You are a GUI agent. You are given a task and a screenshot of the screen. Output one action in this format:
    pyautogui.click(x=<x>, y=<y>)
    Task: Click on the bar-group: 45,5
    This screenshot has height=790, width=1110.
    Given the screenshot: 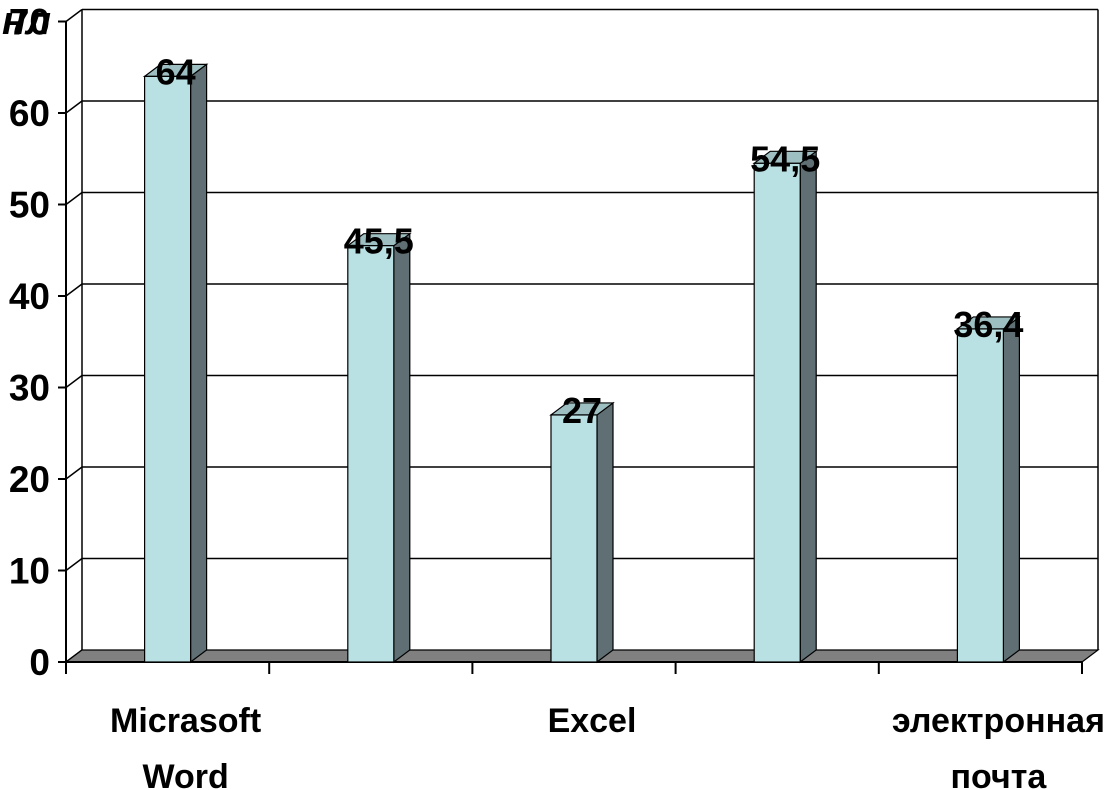 What is the action you would take?
    pyautogui.click(x=379, y=442)
    